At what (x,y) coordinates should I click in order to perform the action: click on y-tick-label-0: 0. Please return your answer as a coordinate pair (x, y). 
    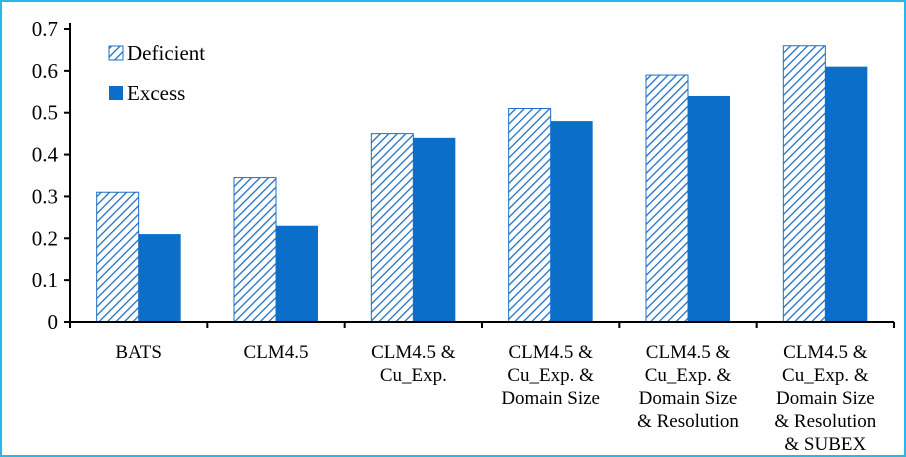
    Looking at the image, I should click on (53, 322).